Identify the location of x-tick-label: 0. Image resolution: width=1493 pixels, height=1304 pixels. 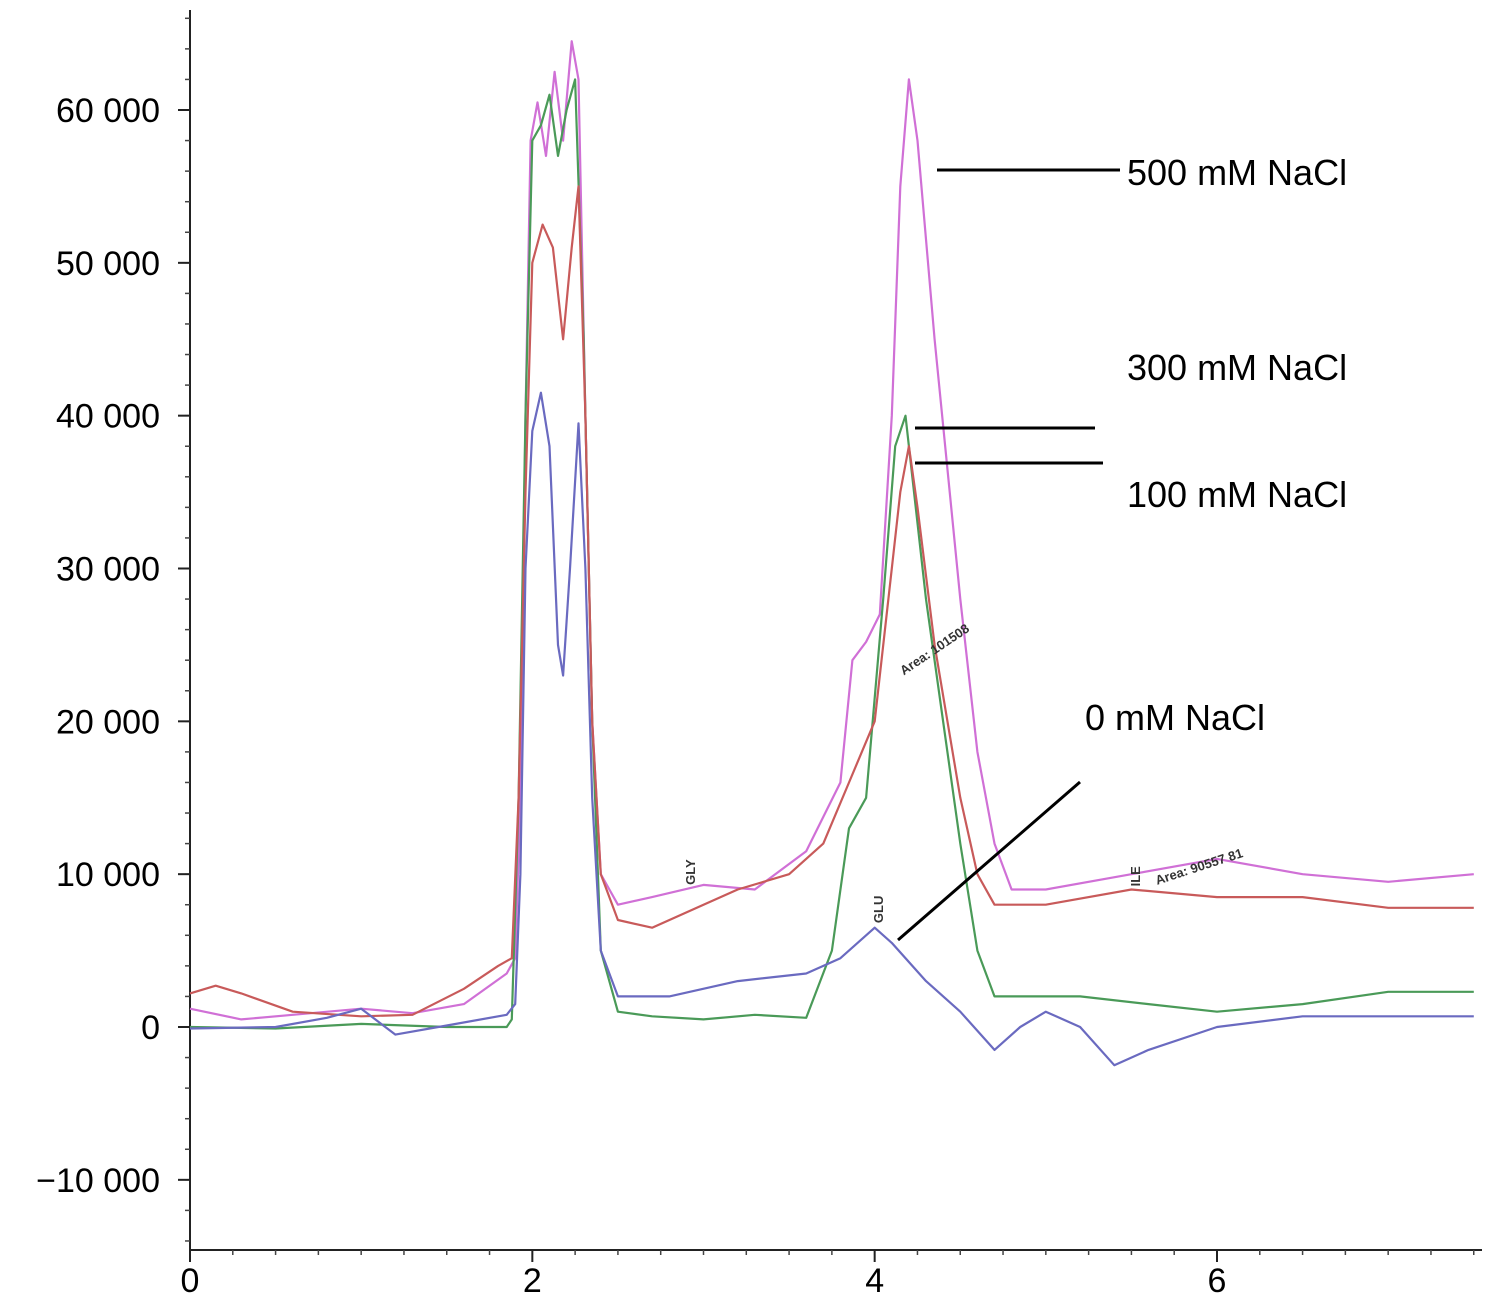
(190, 1281).